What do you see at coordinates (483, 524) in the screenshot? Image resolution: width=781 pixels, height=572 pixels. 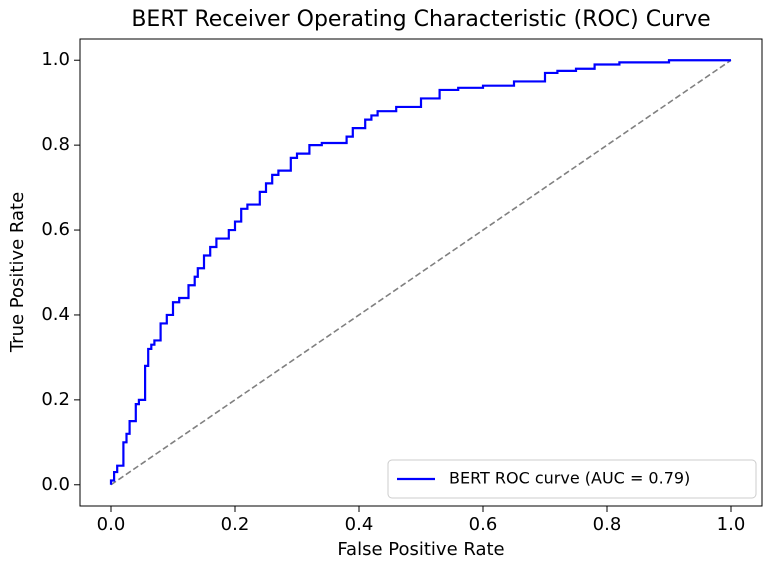 I see `x-tick-label: 0.6` at bounding box center [483, 524].